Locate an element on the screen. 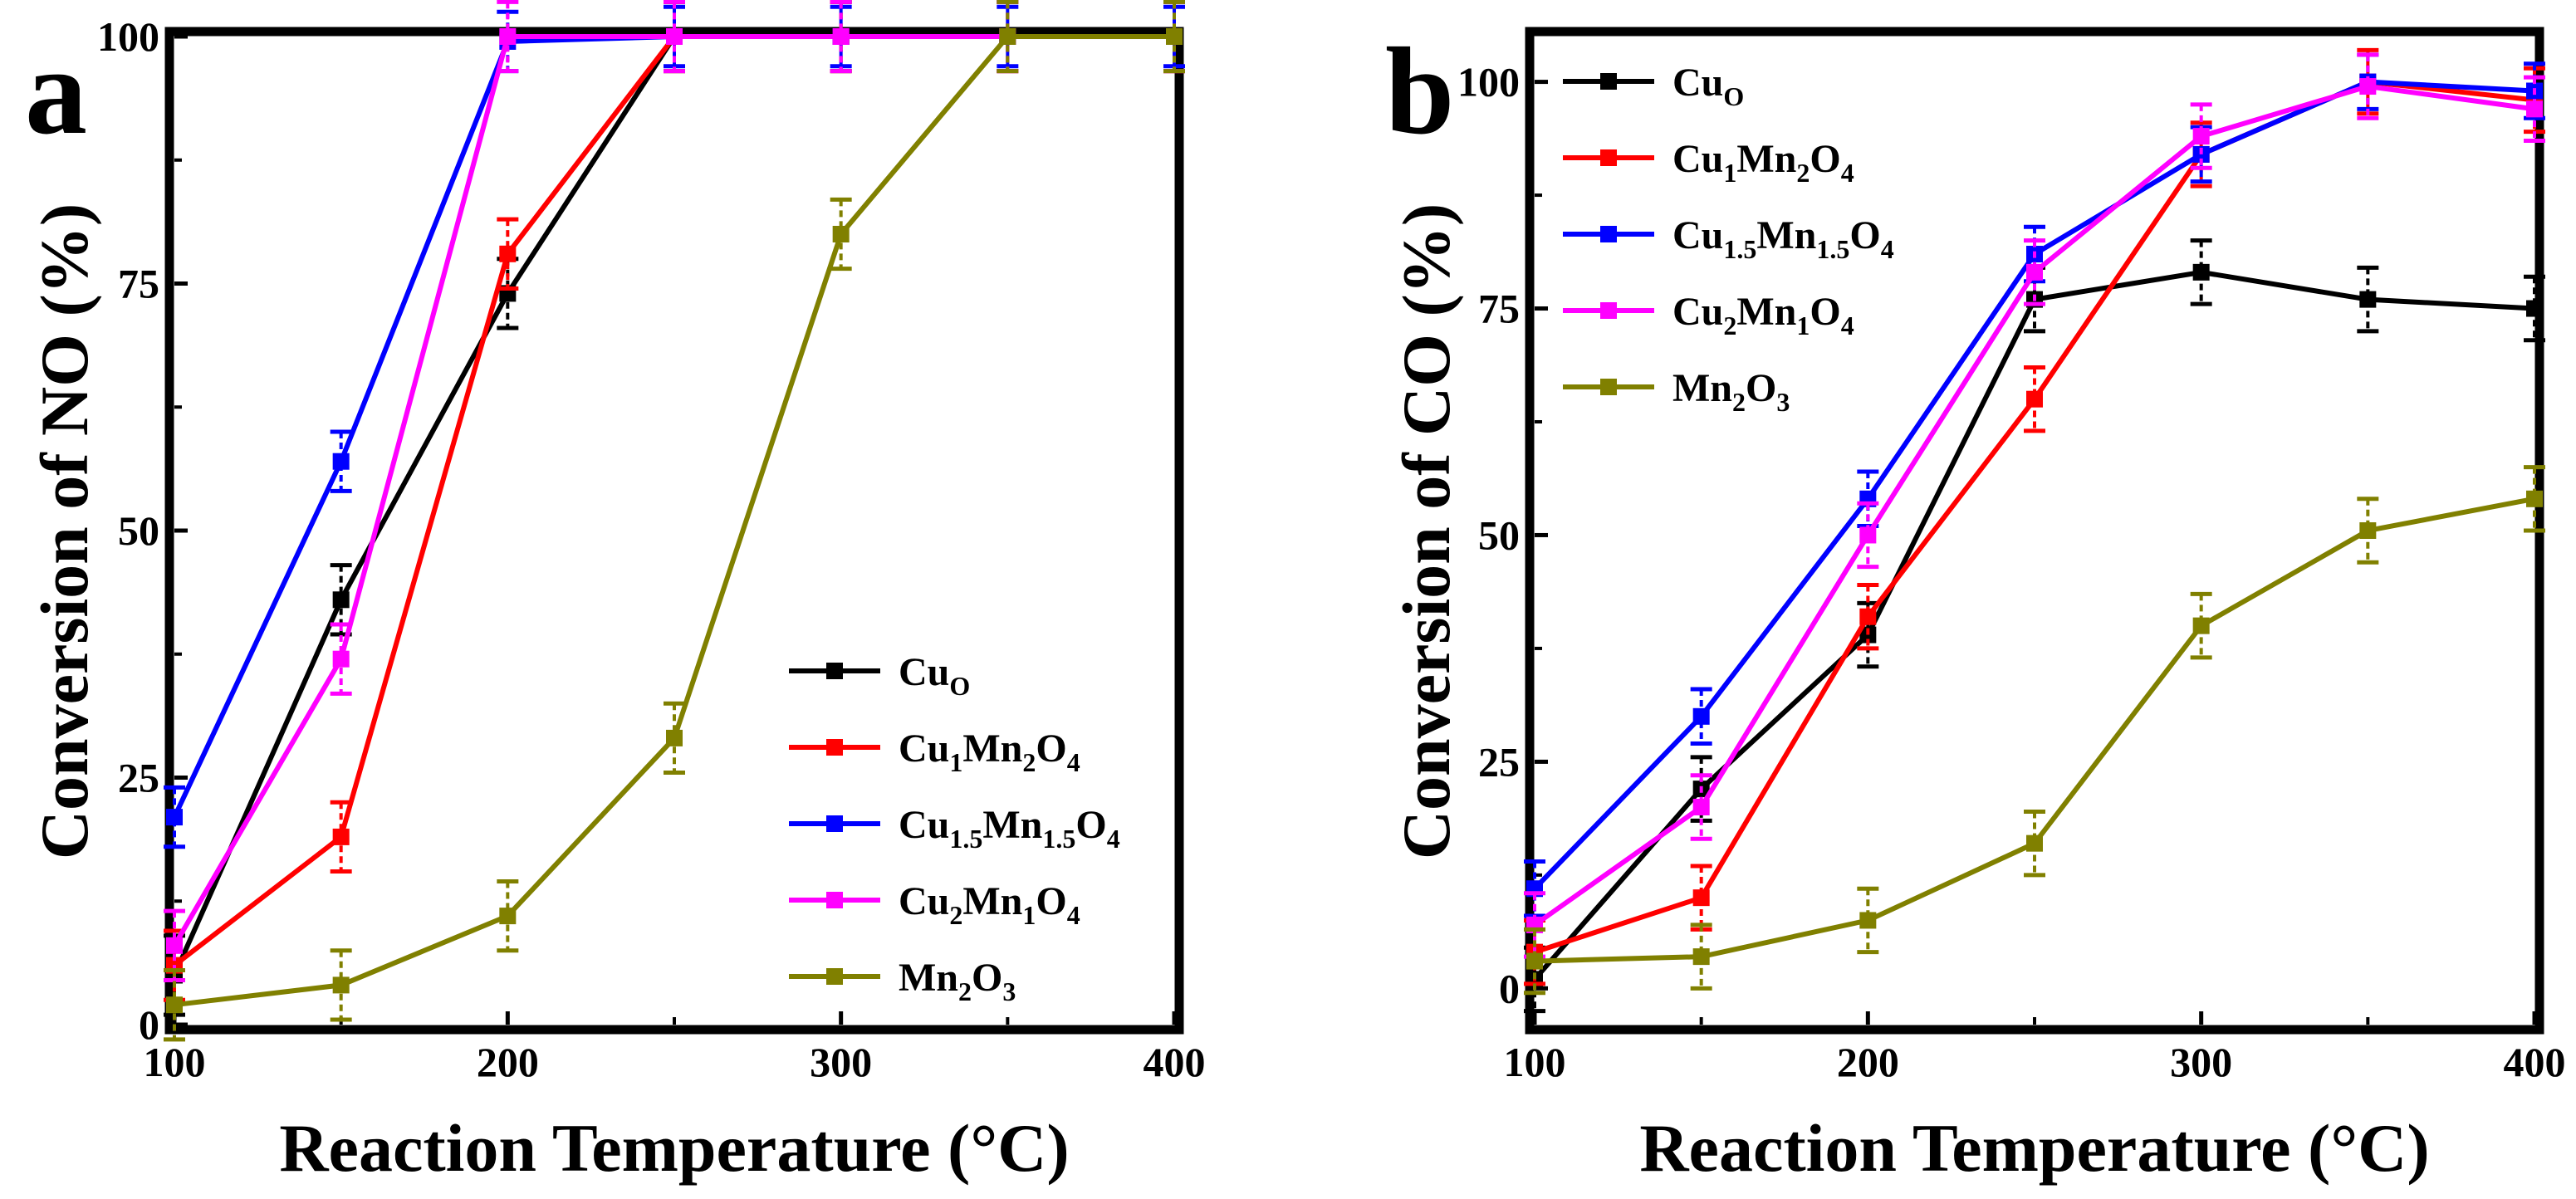  legend-label: Cu1Mn2O4 is located at coordinates (1763, 162).